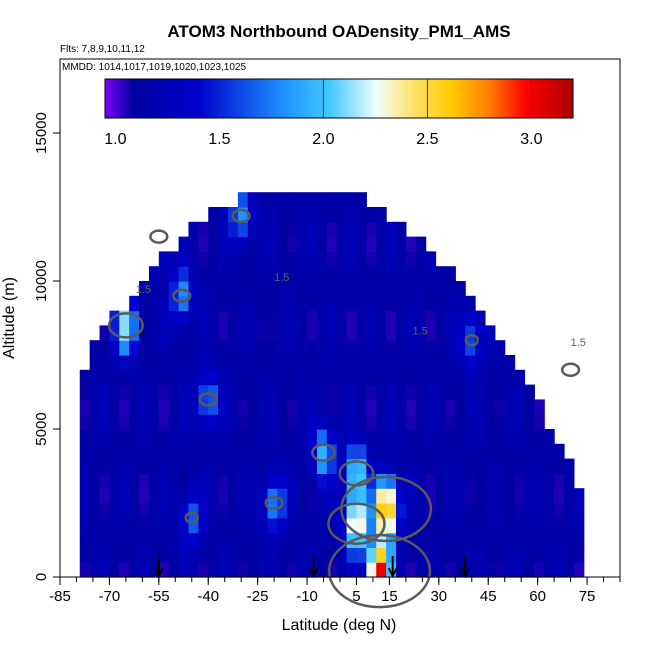  I want to click on contour-label: 1.5, so click(143, 290).